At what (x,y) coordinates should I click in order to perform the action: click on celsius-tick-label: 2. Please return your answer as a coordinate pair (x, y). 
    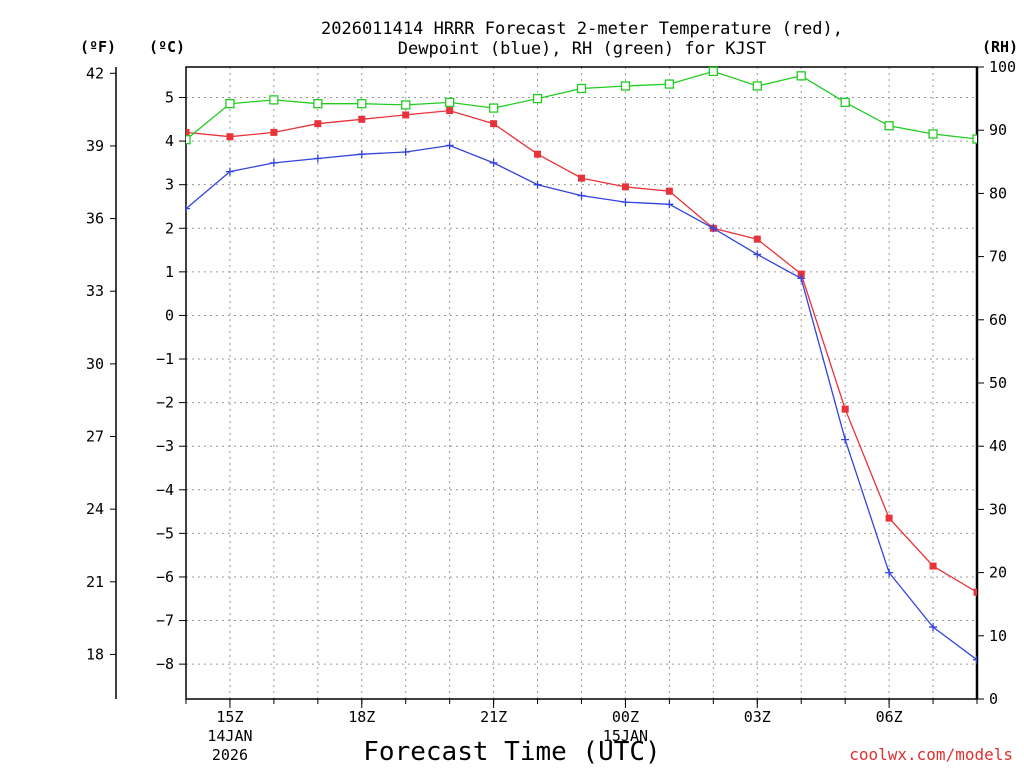
    Looking at the image, I should click on (169, 228).